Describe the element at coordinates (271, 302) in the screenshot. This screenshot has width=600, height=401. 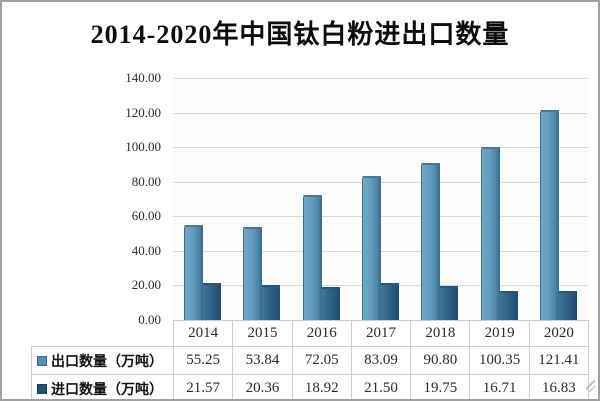
I see `import-bar-2015` at that location.